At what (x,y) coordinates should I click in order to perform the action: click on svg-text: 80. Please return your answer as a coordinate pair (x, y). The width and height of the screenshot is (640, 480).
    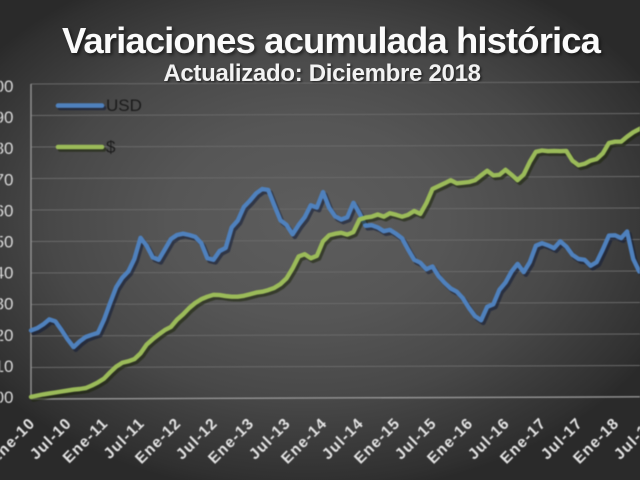
    Looking at the image, I should click on (7, 148).